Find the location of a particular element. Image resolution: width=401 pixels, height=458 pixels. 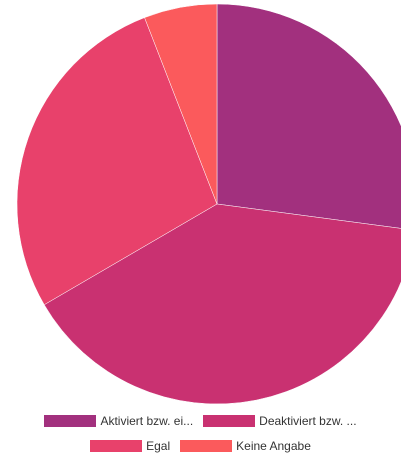

legend-item-keine-angabe: Keine Angabe is located at coordinates (245, 446).